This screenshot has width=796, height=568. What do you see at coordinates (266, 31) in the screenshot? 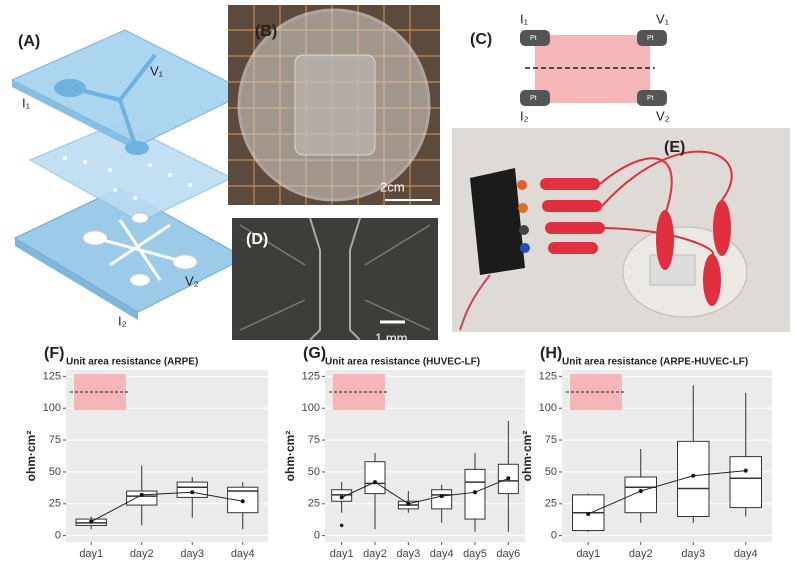
I see `panel-label: (B)` at bounding box center [266, 31].